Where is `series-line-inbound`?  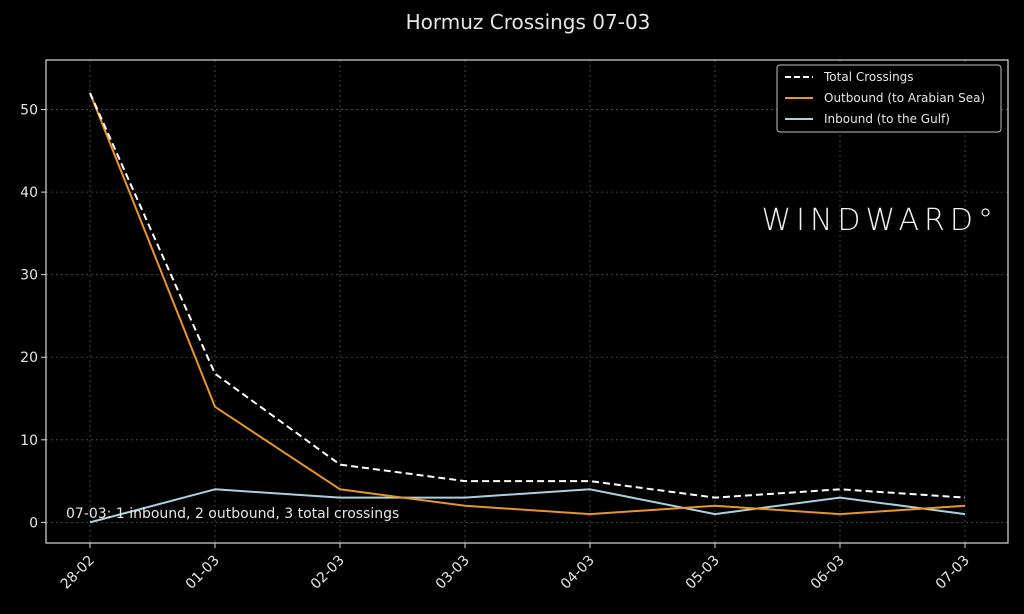 series-line-inbound is located at coordinates (527, 506).